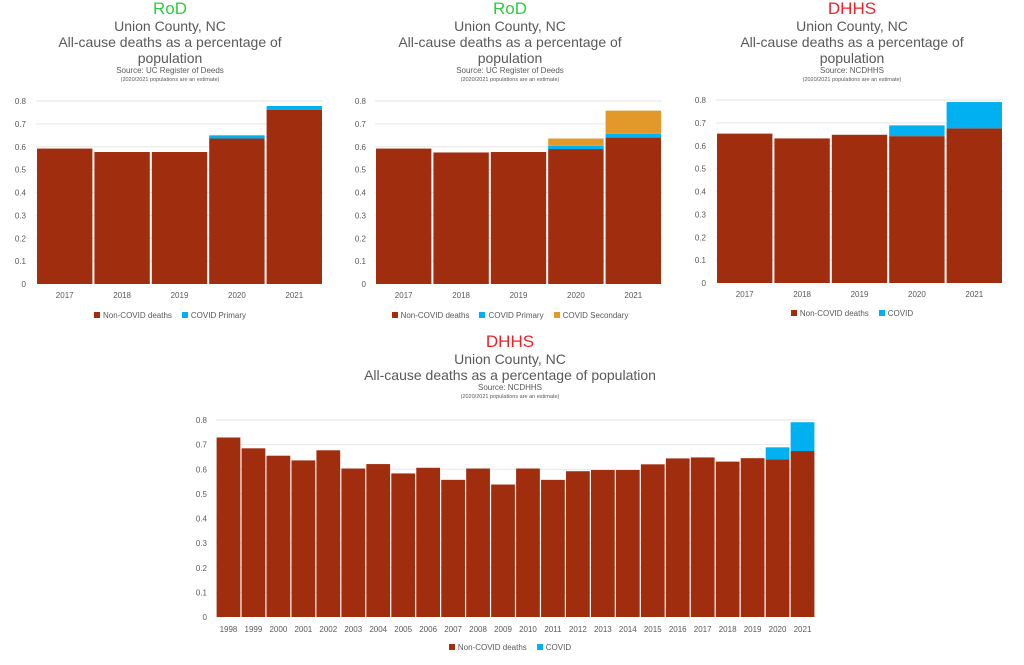 This screenshot has width=1024, height=665. What do you see at coordinates (229, 629) in the screenshot?
I see `x-tick-label: 1998` at bounding box center [229, 629].